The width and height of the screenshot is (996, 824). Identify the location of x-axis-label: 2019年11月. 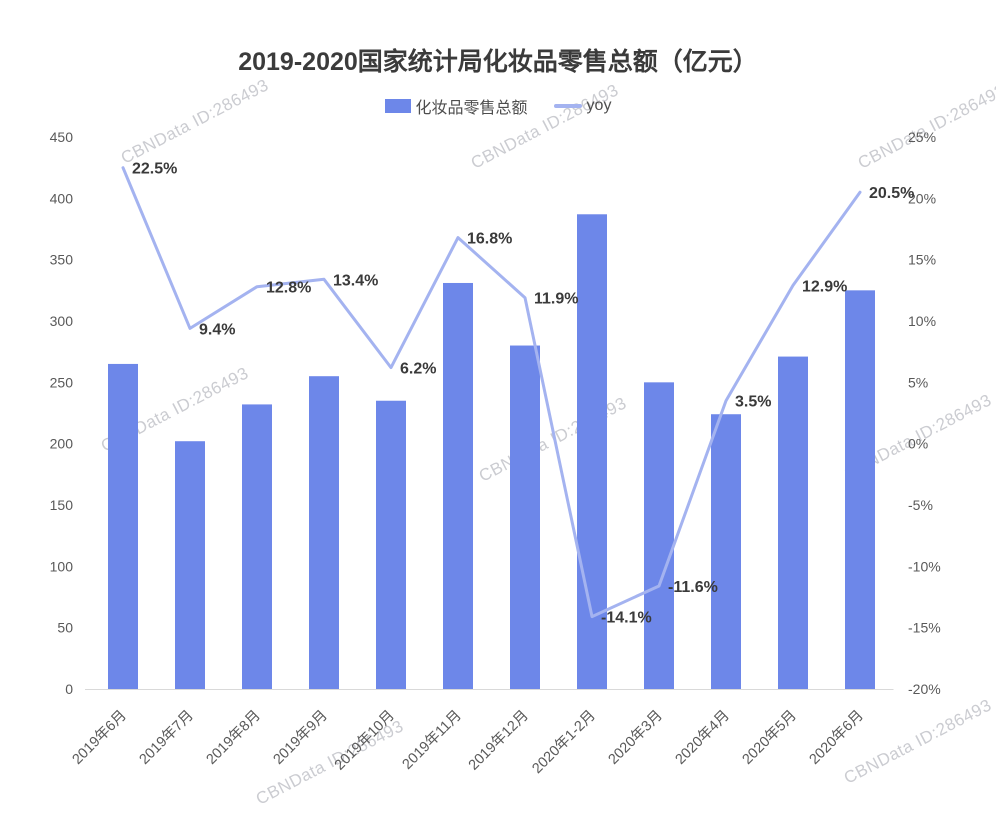
(432, 740).